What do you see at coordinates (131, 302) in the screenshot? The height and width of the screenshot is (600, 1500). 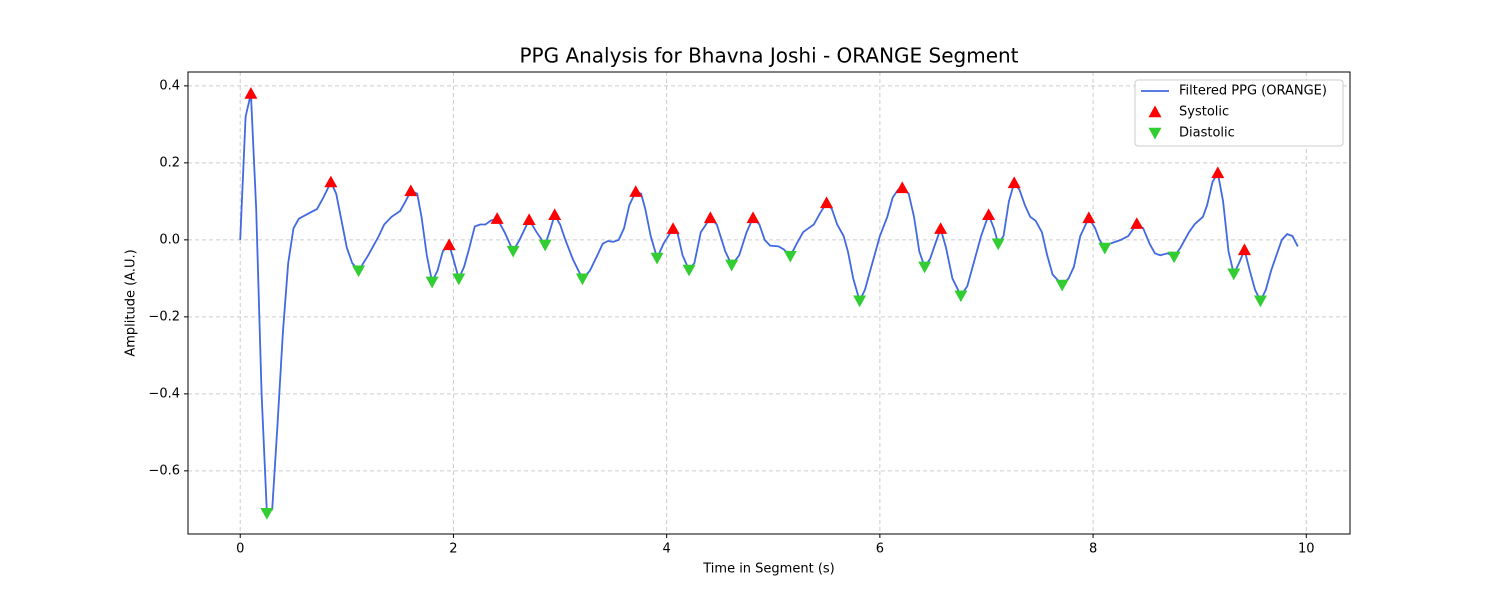 I see `y-axis-label: Amplitude (A.U.)` at bounding box center [131, 302].